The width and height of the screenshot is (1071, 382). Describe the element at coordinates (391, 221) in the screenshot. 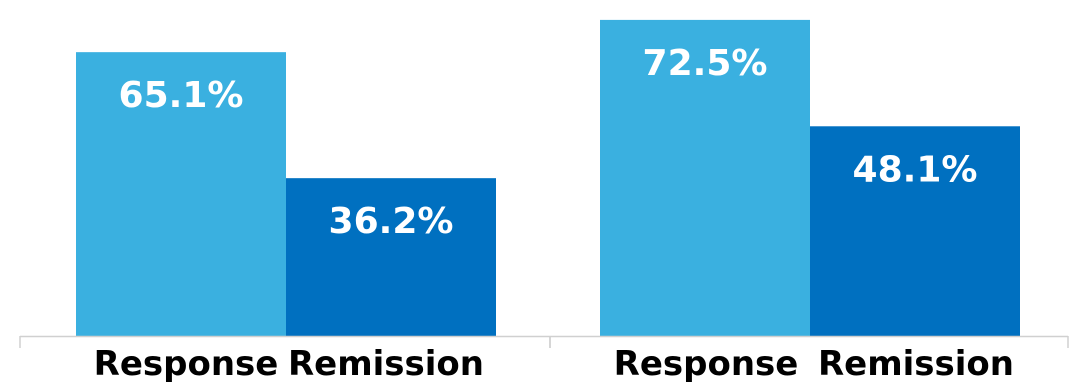

I see `data-label: 36.2%` at that location.